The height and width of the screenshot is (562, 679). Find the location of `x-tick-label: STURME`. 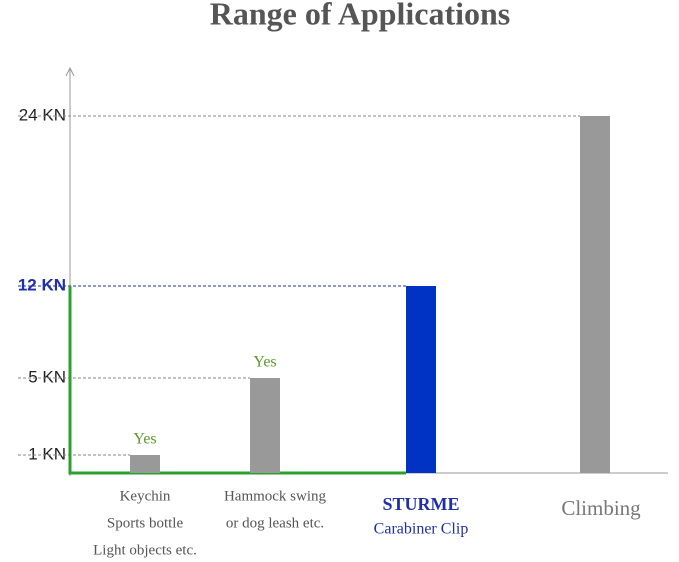

x-tick-label: STURME is located at coordinates (420, 504).